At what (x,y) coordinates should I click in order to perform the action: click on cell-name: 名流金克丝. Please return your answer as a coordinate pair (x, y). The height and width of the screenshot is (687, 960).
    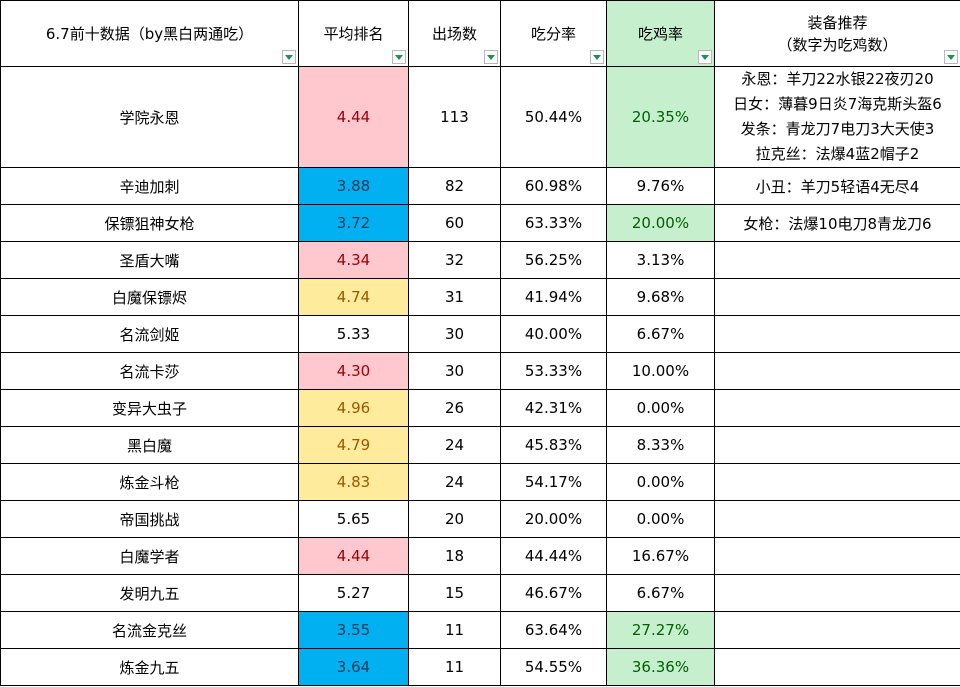
    Looking at the image, I should click on (149, 630).